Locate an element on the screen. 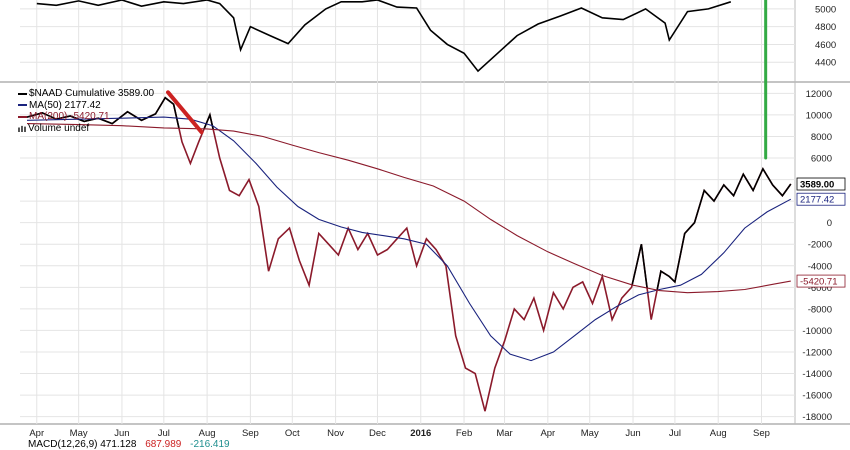 The image size is (850, 450). legend-label-naad: $NAAD Cumulative 3589.00 is located at coordinates (92, 93).